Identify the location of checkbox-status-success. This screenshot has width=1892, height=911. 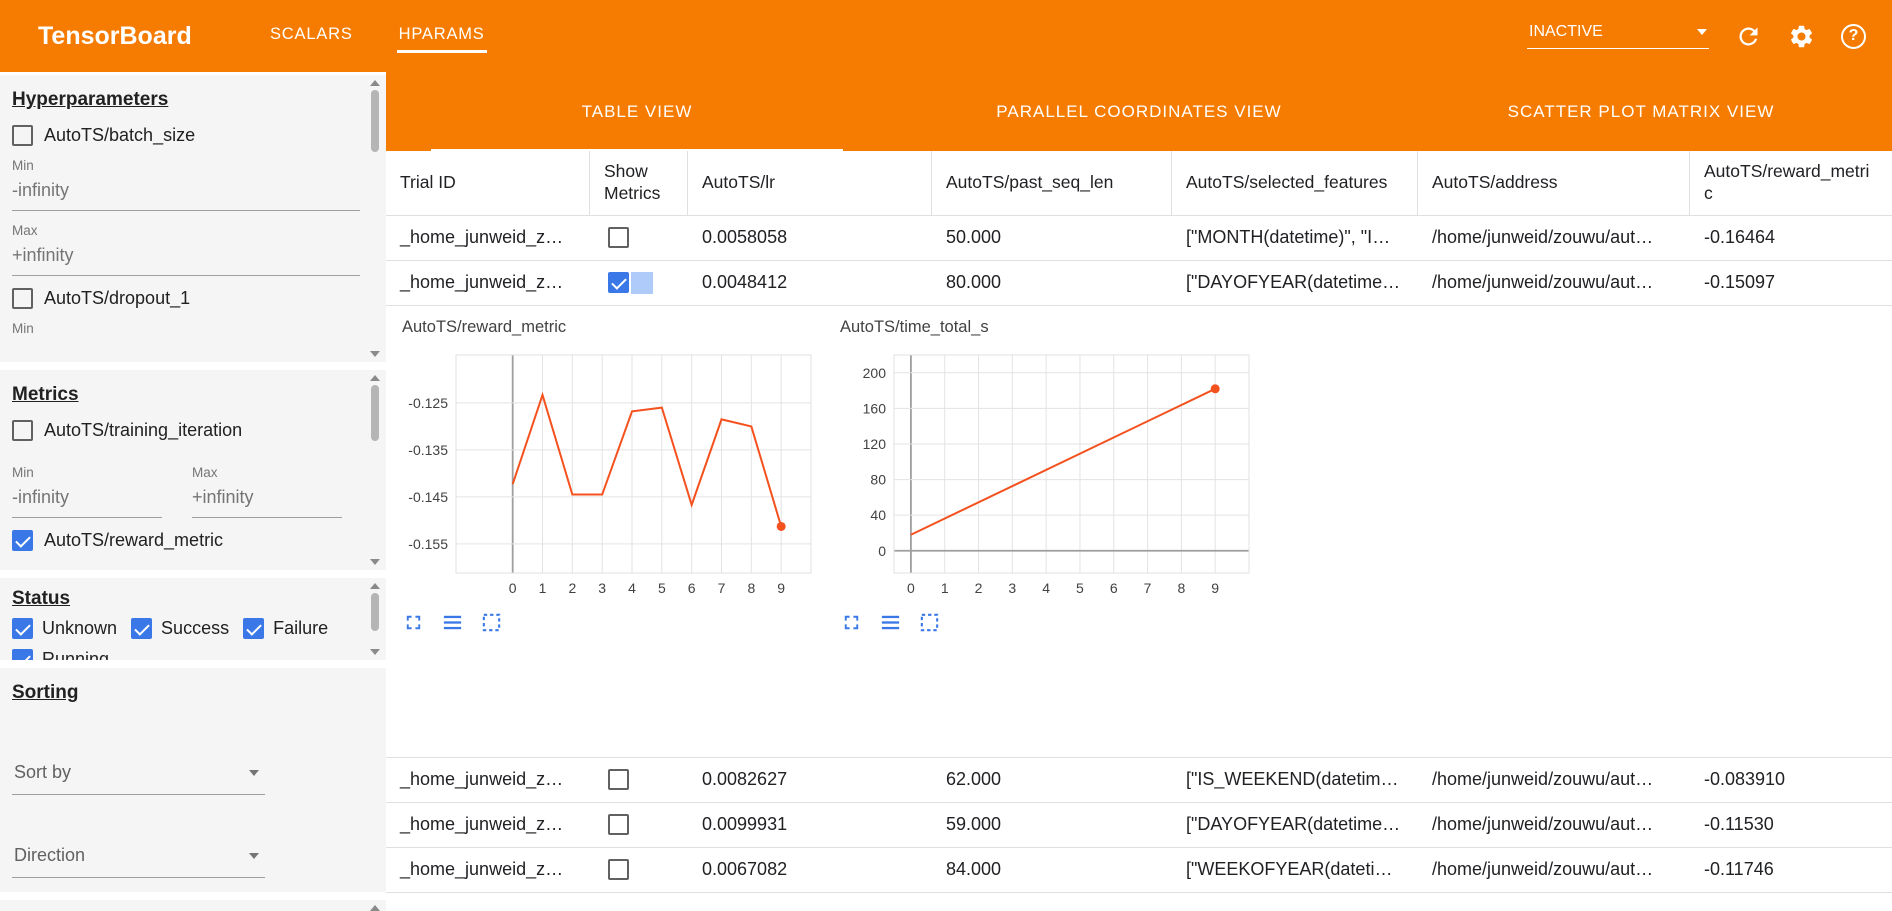
(142, 628).